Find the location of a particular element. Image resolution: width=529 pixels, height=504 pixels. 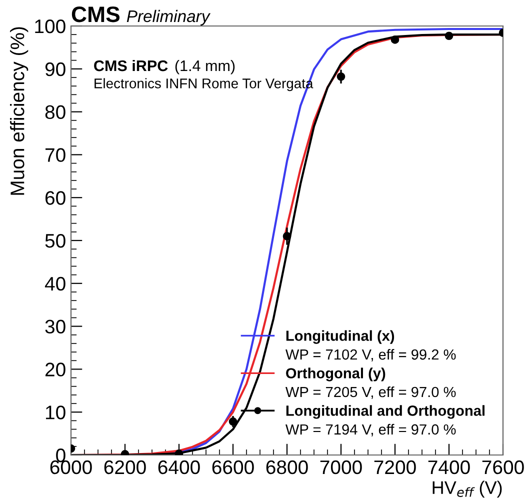

y-tick-label: 30 is located at coordinates (55, 327).